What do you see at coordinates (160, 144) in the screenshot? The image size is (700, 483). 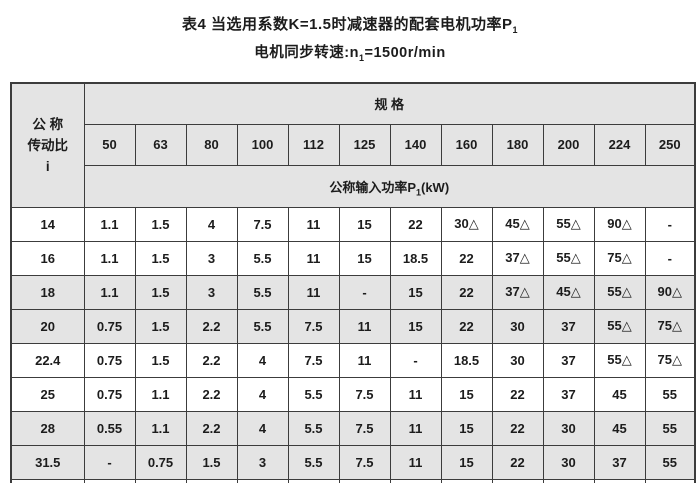 I see `spec-size-63: 63` at bounding box center [160, 144].